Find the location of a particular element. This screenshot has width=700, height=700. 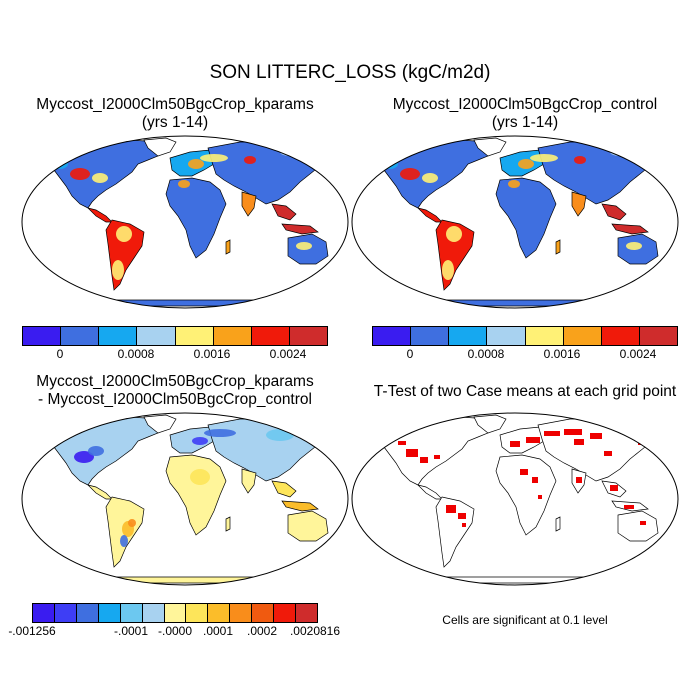

panel1-title-line2: (yrs 1-14) is located at coordinates (175, 122).